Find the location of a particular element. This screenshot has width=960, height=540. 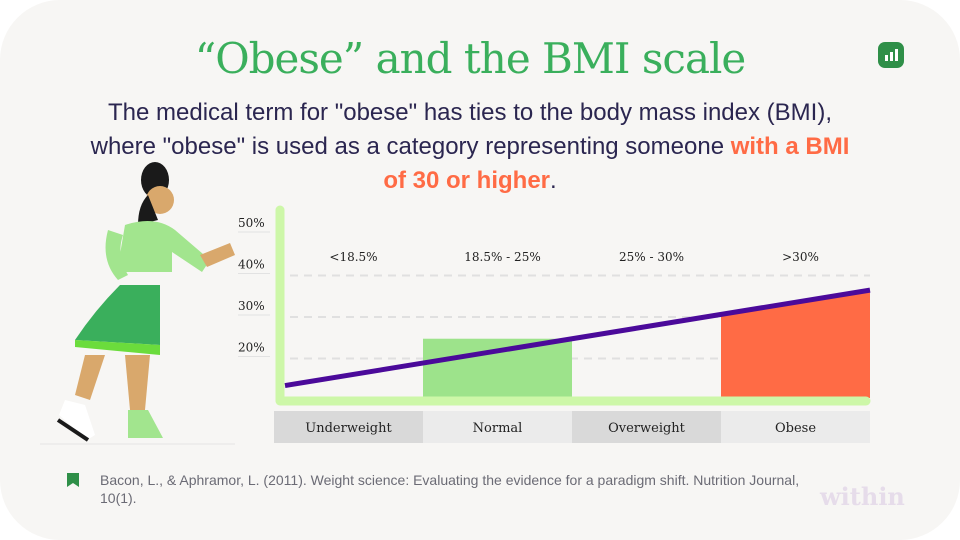

trend-line is located at coordinates (577, 338).